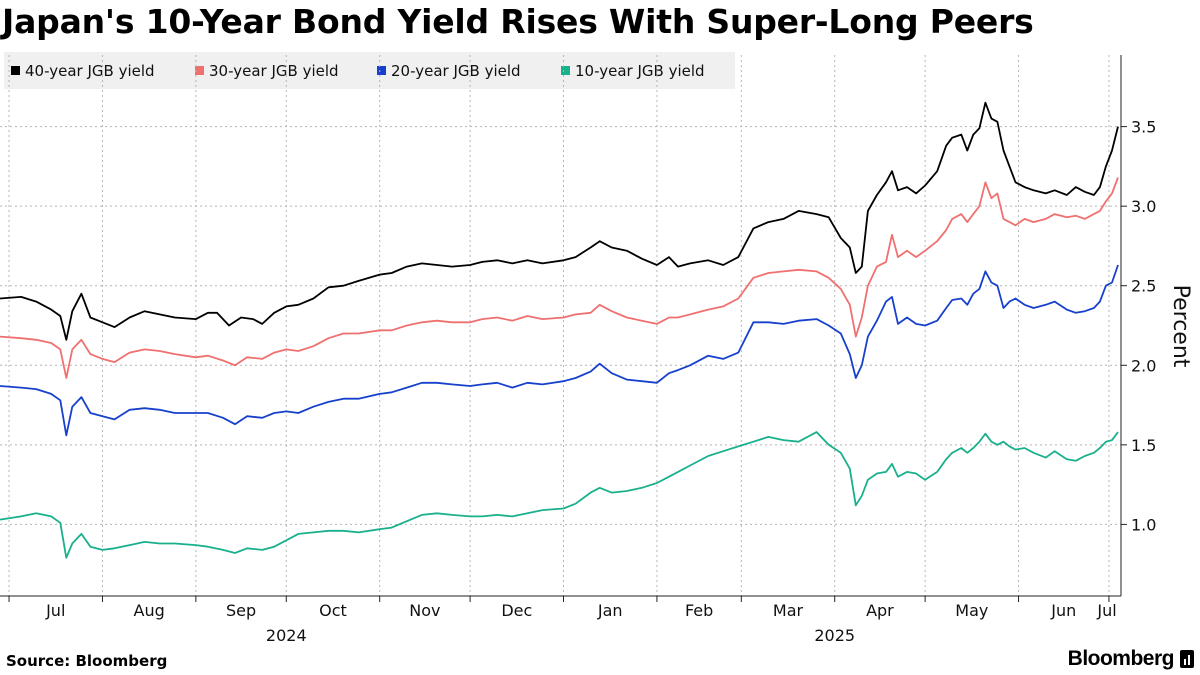  What do you see at coordinates (1143, 206) in the screenshot?
I see `y-tick-label: 3.0` at bounding box center [1143, 206].